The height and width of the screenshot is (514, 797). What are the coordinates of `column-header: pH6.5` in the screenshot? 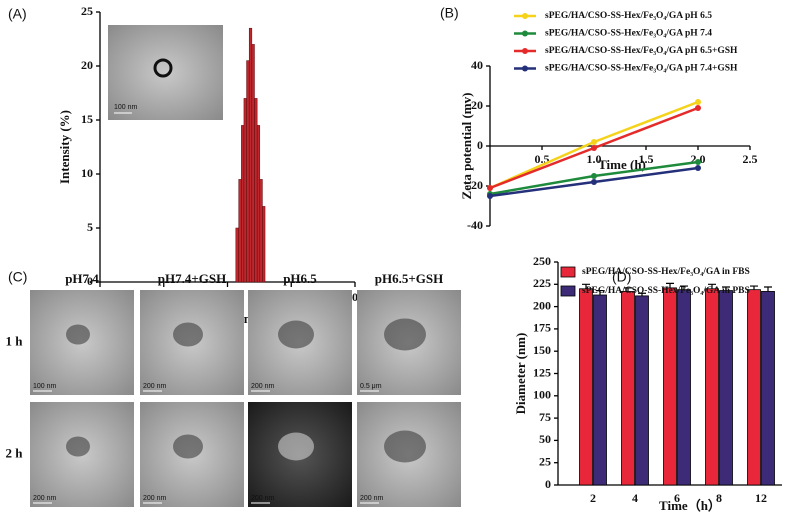 It's located at (300, 278).